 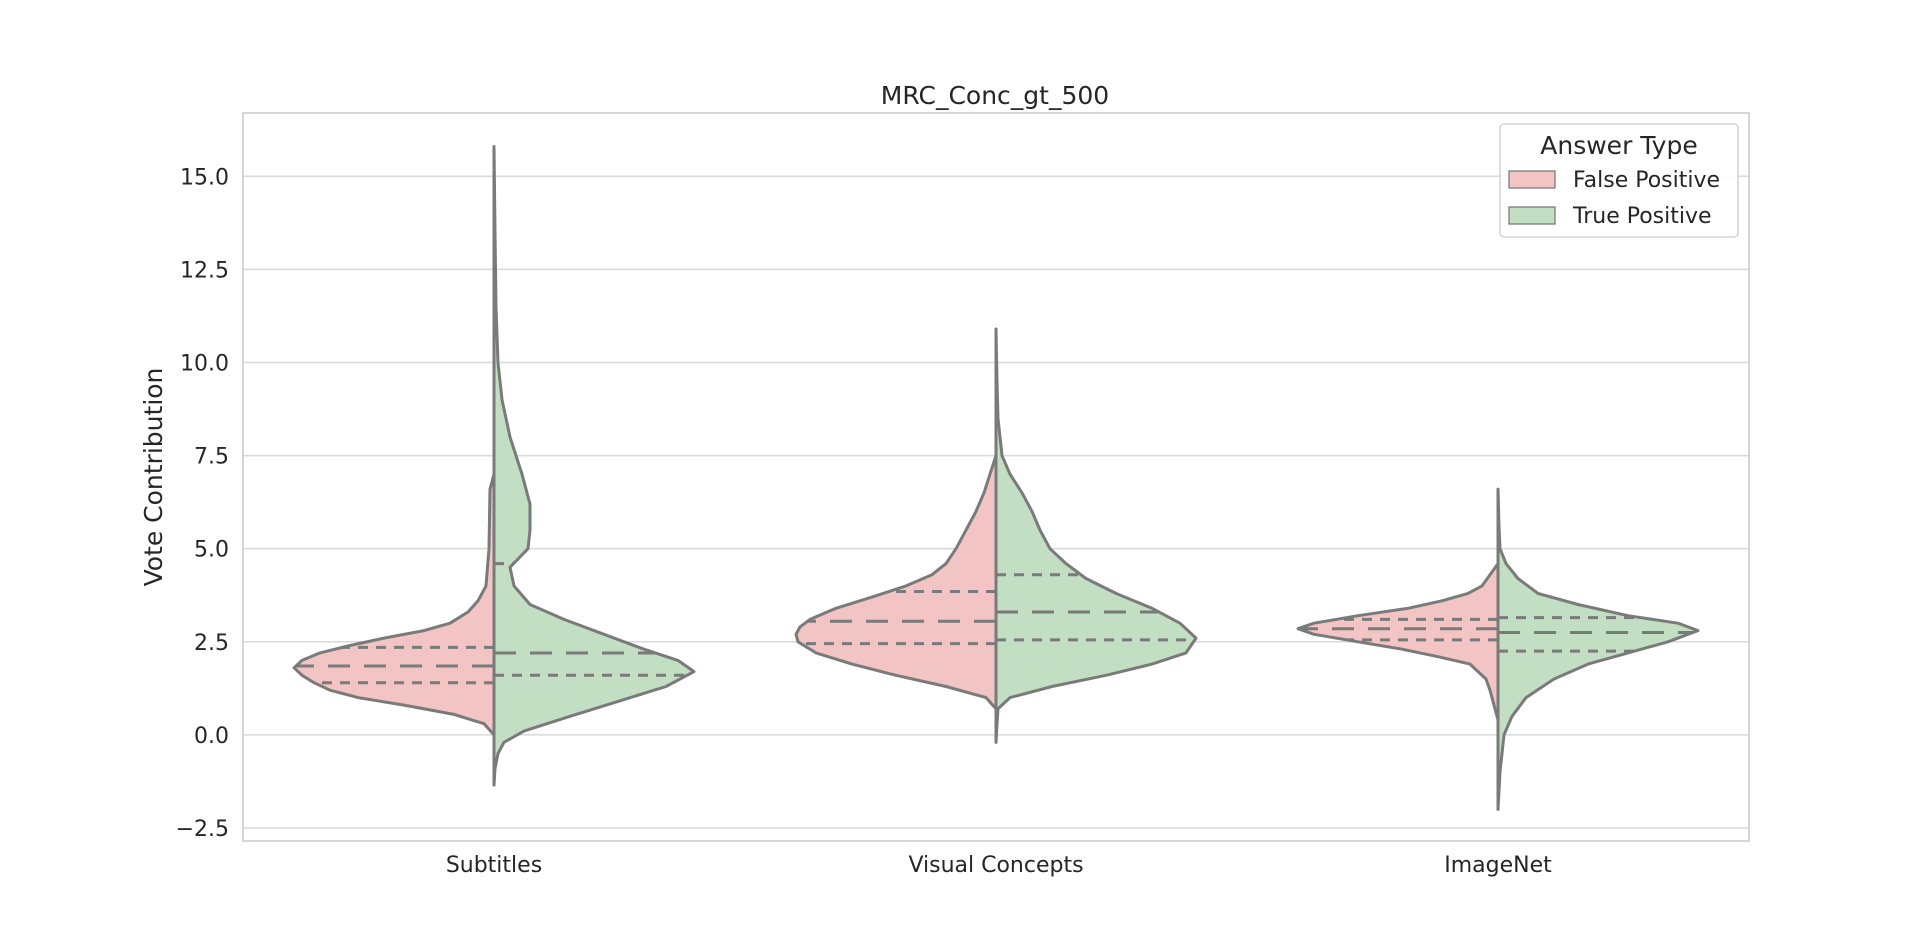 I want to click on y-axis-title: Vote Contribution, so click(x=153, y=477).